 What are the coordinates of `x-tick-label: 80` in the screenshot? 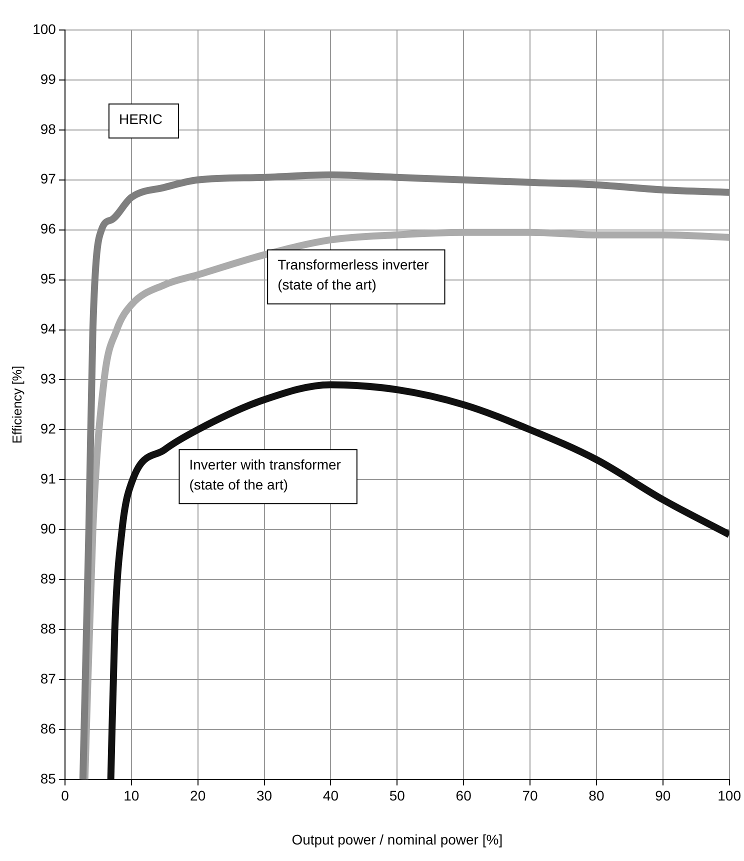 It's located at (596, 796).